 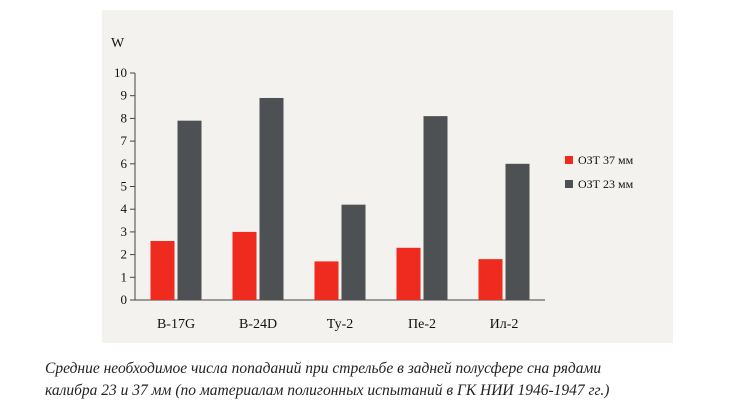 I want to click on bar-B-24D-ОЗТ 37 мм, so click(x=244, y=265).